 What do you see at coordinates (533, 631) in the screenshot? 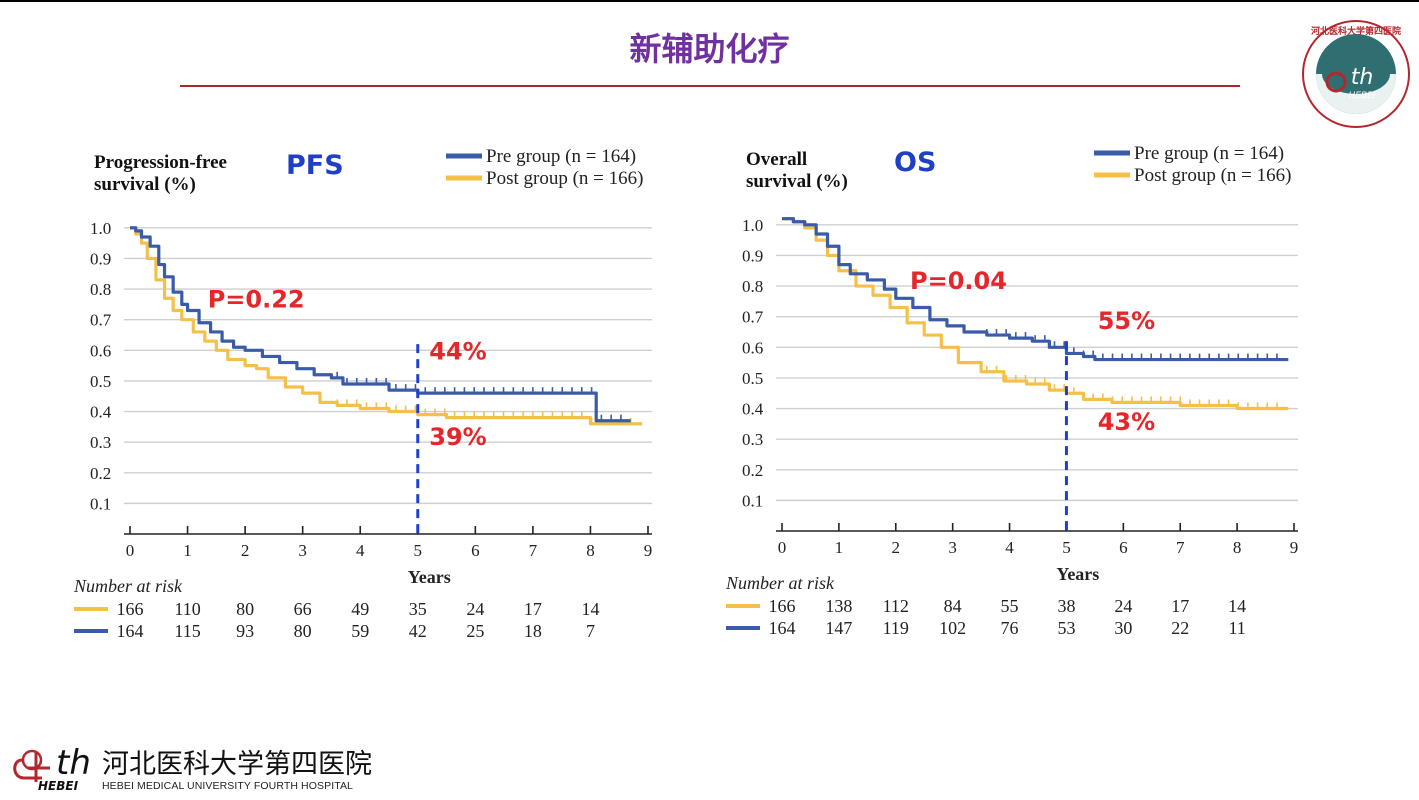
I see `risk-value: 18` at bounding box center [533, 631].